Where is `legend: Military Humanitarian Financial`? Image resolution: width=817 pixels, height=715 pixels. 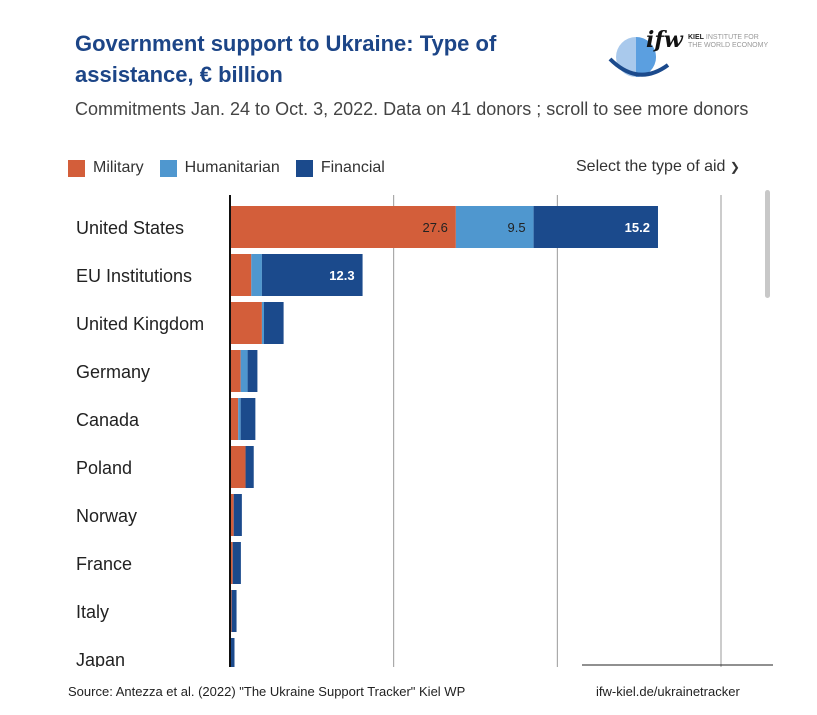 legend: Military Humanitarian Financial is located at coordinates (226, 168).